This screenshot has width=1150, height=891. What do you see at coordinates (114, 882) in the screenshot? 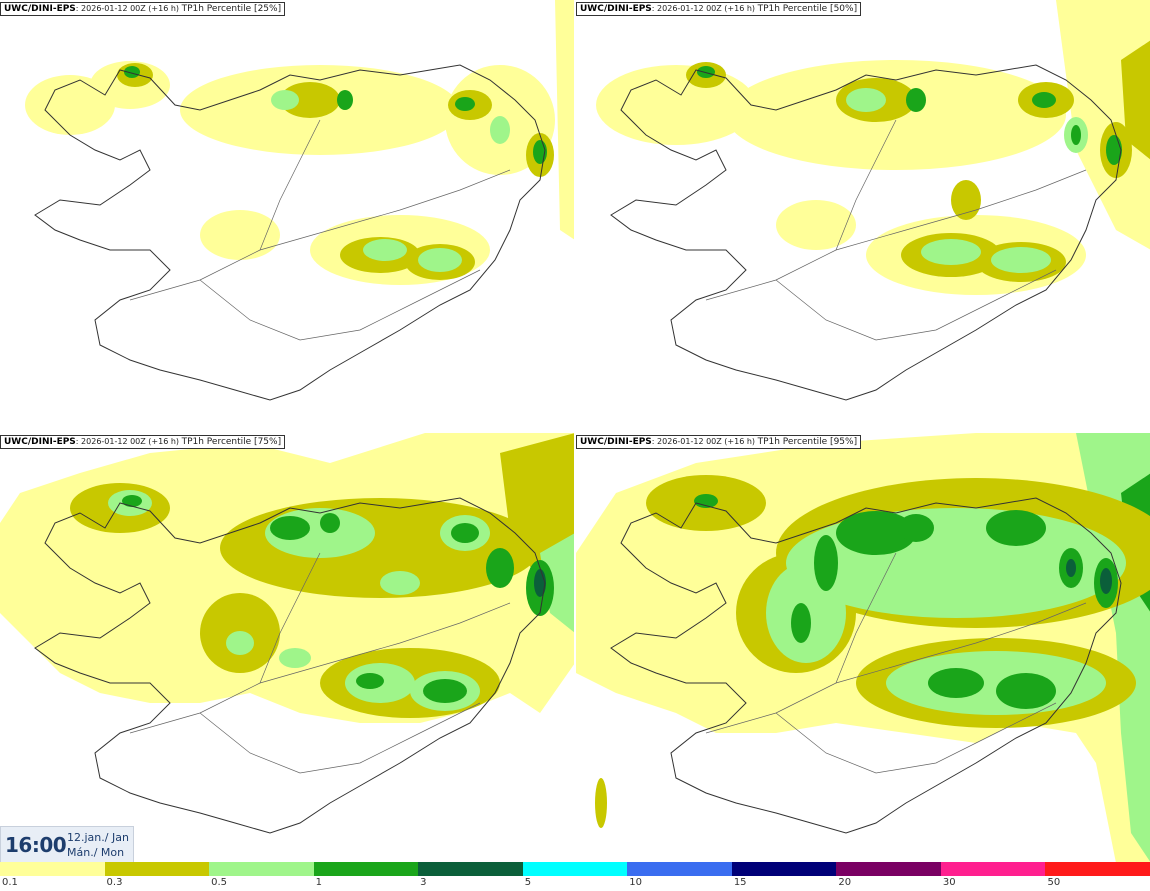
I see `legend-tick-label: 0.3` at bounding box center [114, 882].